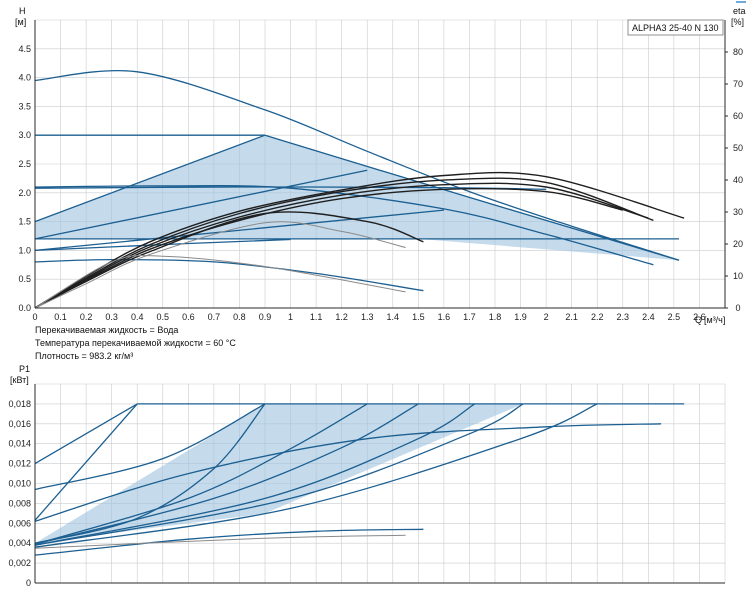  I want to click on head-y-tick-label: 3.0, so click(24, 135).